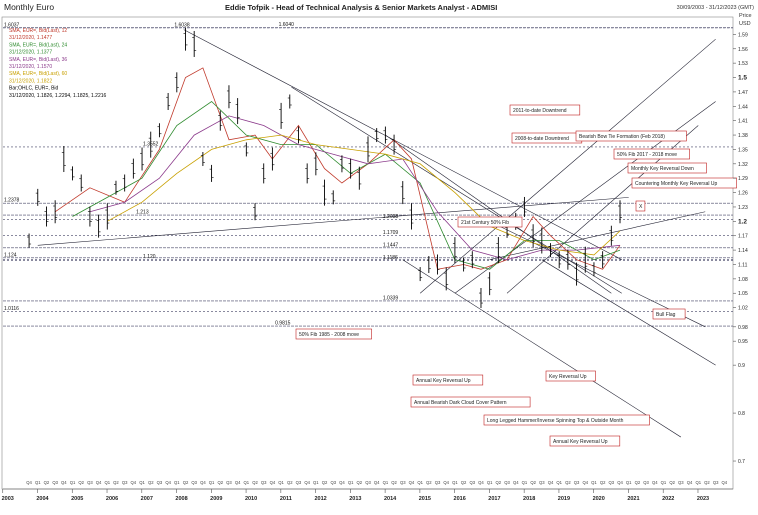 Image resolution: width=758 pixels, height=515 pixels. Describe the element at coordinates (633, 499) in the screenshot. I see `year-tick-label: 2021` at that location.